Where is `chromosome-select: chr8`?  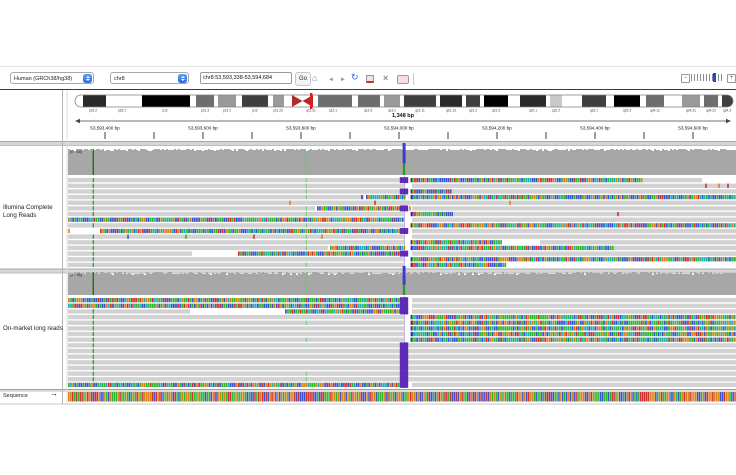 chromosome-select: chr8 is located at coordinates (149, 78).